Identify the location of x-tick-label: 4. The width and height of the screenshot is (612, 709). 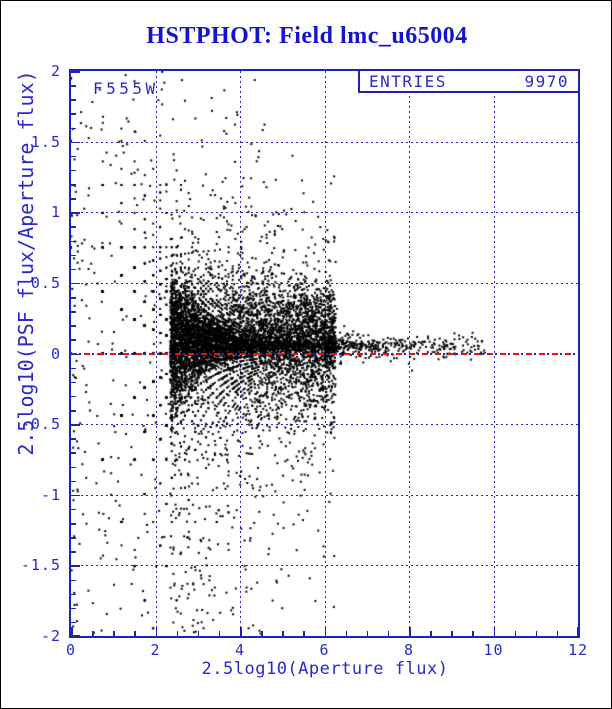
(240, 650).